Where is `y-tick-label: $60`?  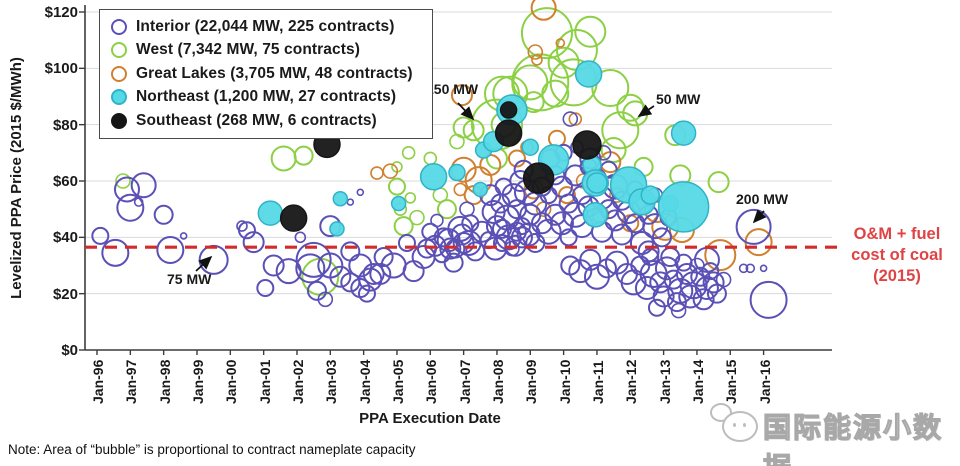
y-tick-label: $60 is located at coordinates (65, 181).